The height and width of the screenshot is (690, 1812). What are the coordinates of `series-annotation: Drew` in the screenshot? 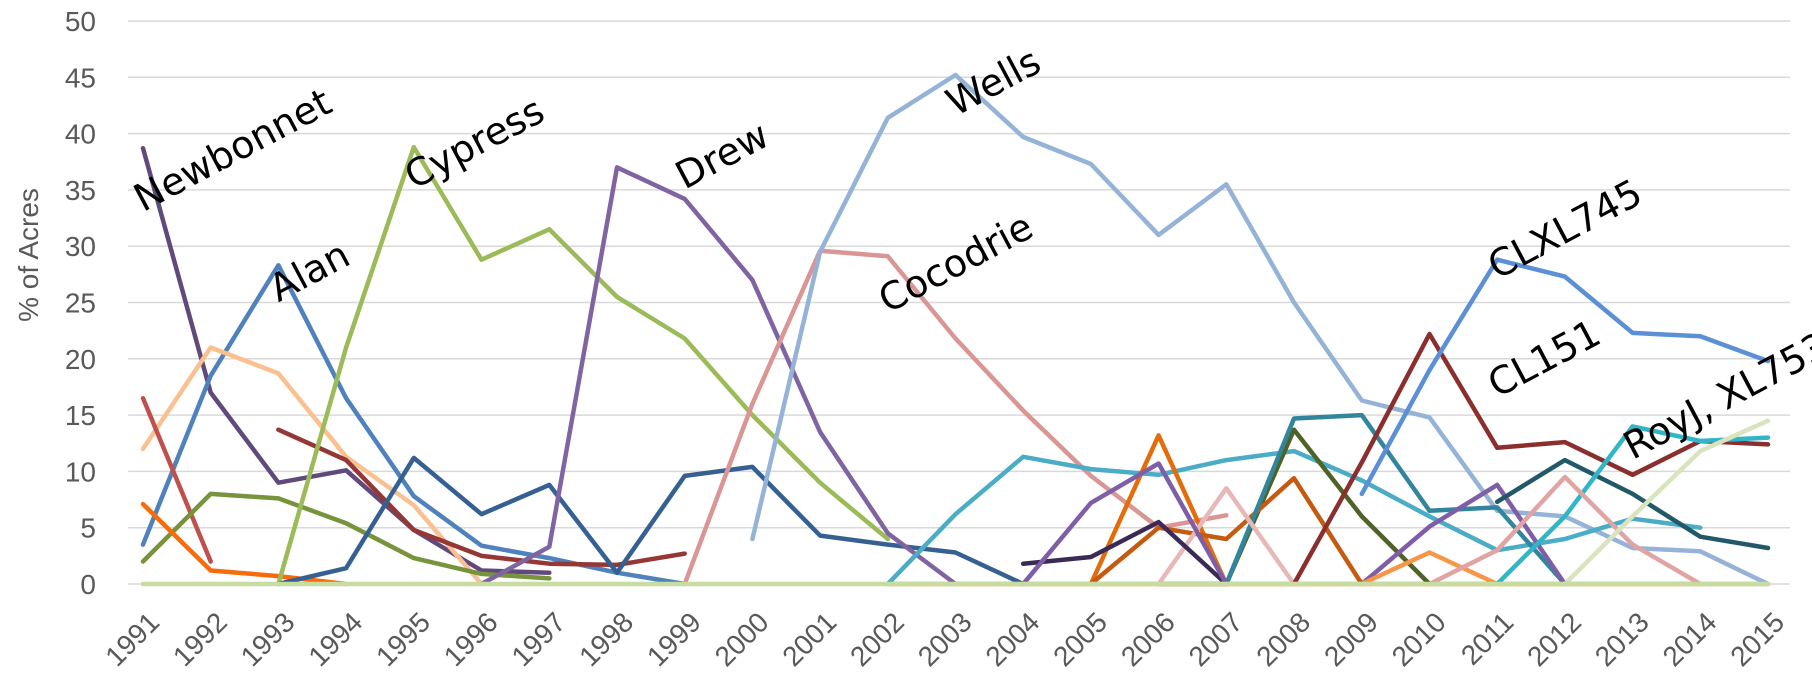 It's located at (722, 155).